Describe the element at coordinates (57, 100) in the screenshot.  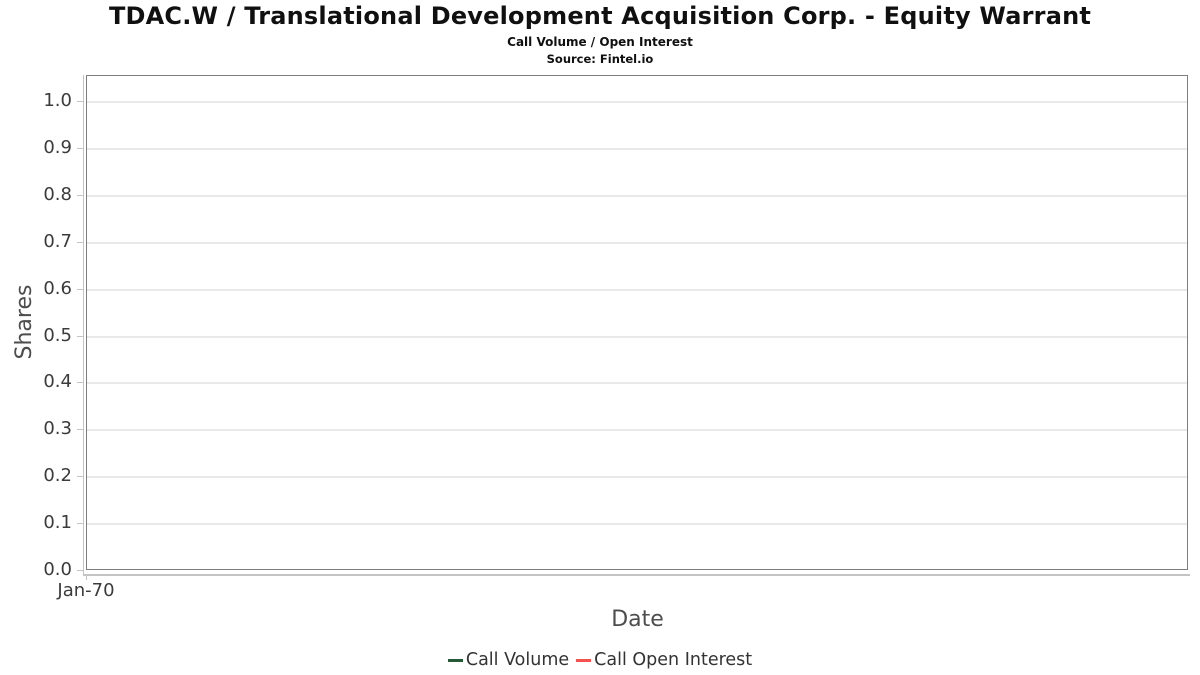
I see `y-tick-label: 1.0` at that location.